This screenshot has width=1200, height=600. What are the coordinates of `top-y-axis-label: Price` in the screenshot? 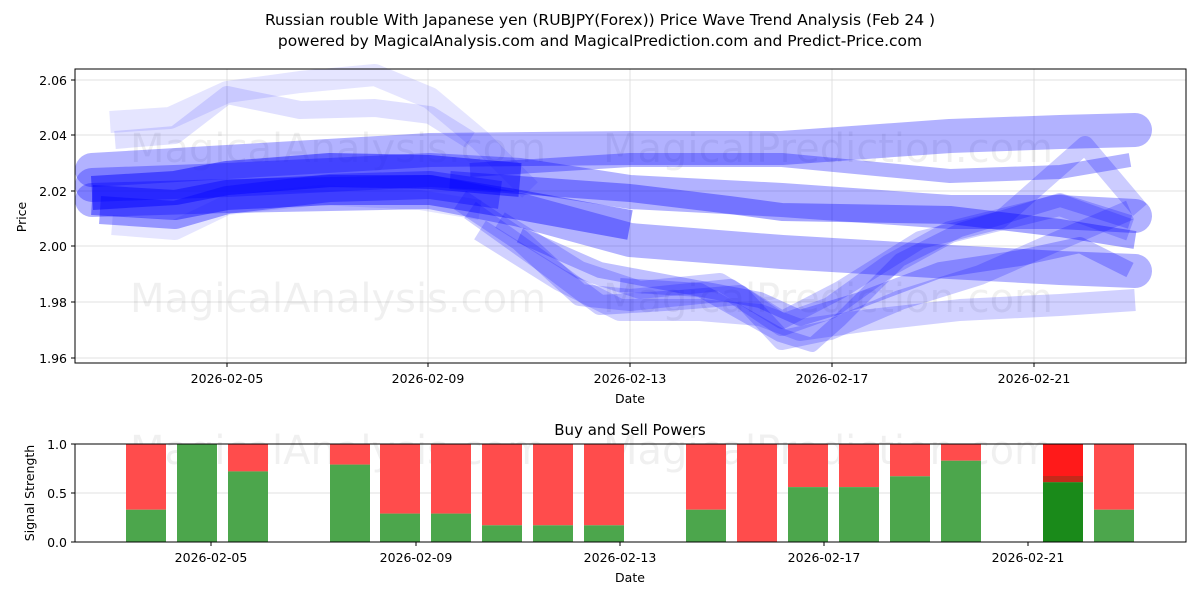 It's located at (21, 216).